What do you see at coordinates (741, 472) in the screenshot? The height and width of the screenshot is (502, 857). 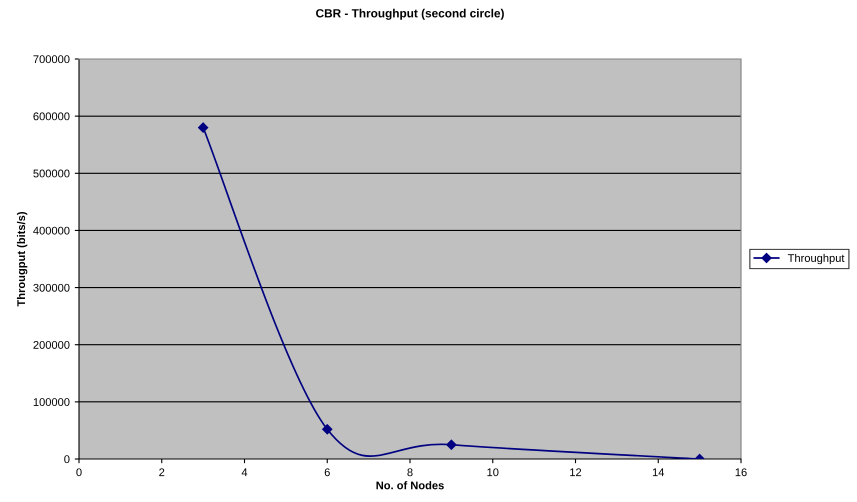 I see `x-tick-label: 16` at bounding box center [741, 472].